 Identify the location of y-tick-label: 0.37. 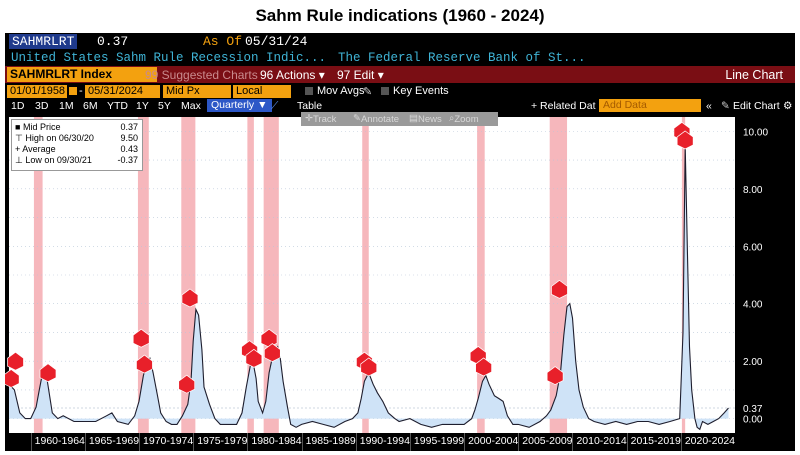
(753, 409).